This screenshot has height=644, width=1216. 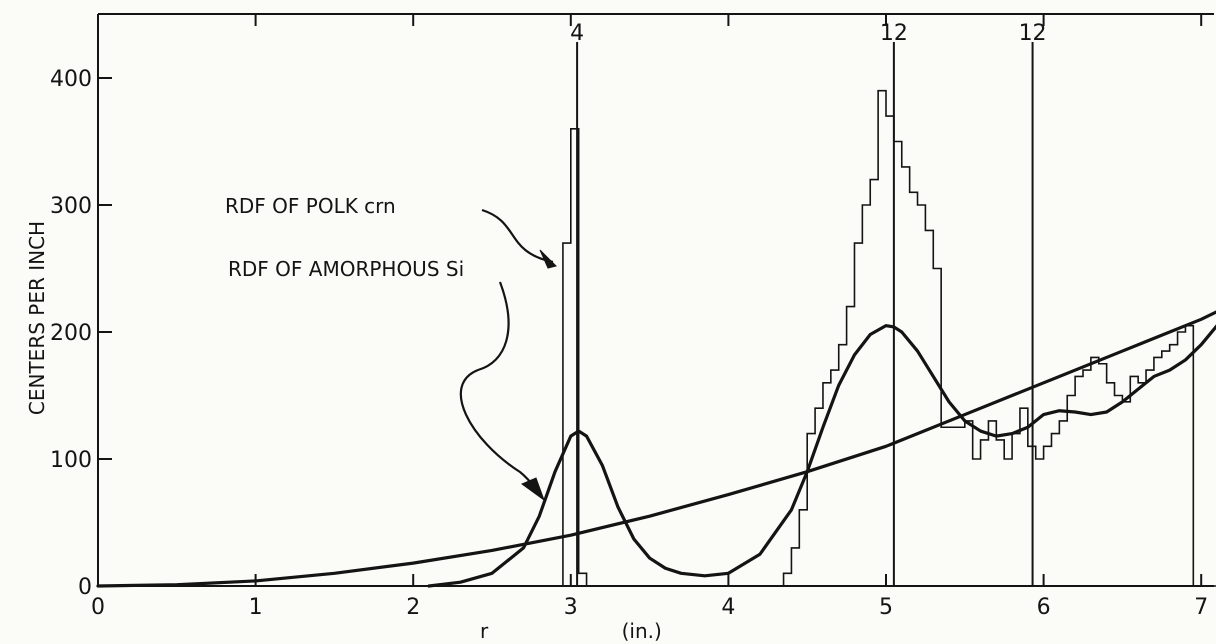 I want to click on amorphous-arrow-line, so click(x=500, y=388).